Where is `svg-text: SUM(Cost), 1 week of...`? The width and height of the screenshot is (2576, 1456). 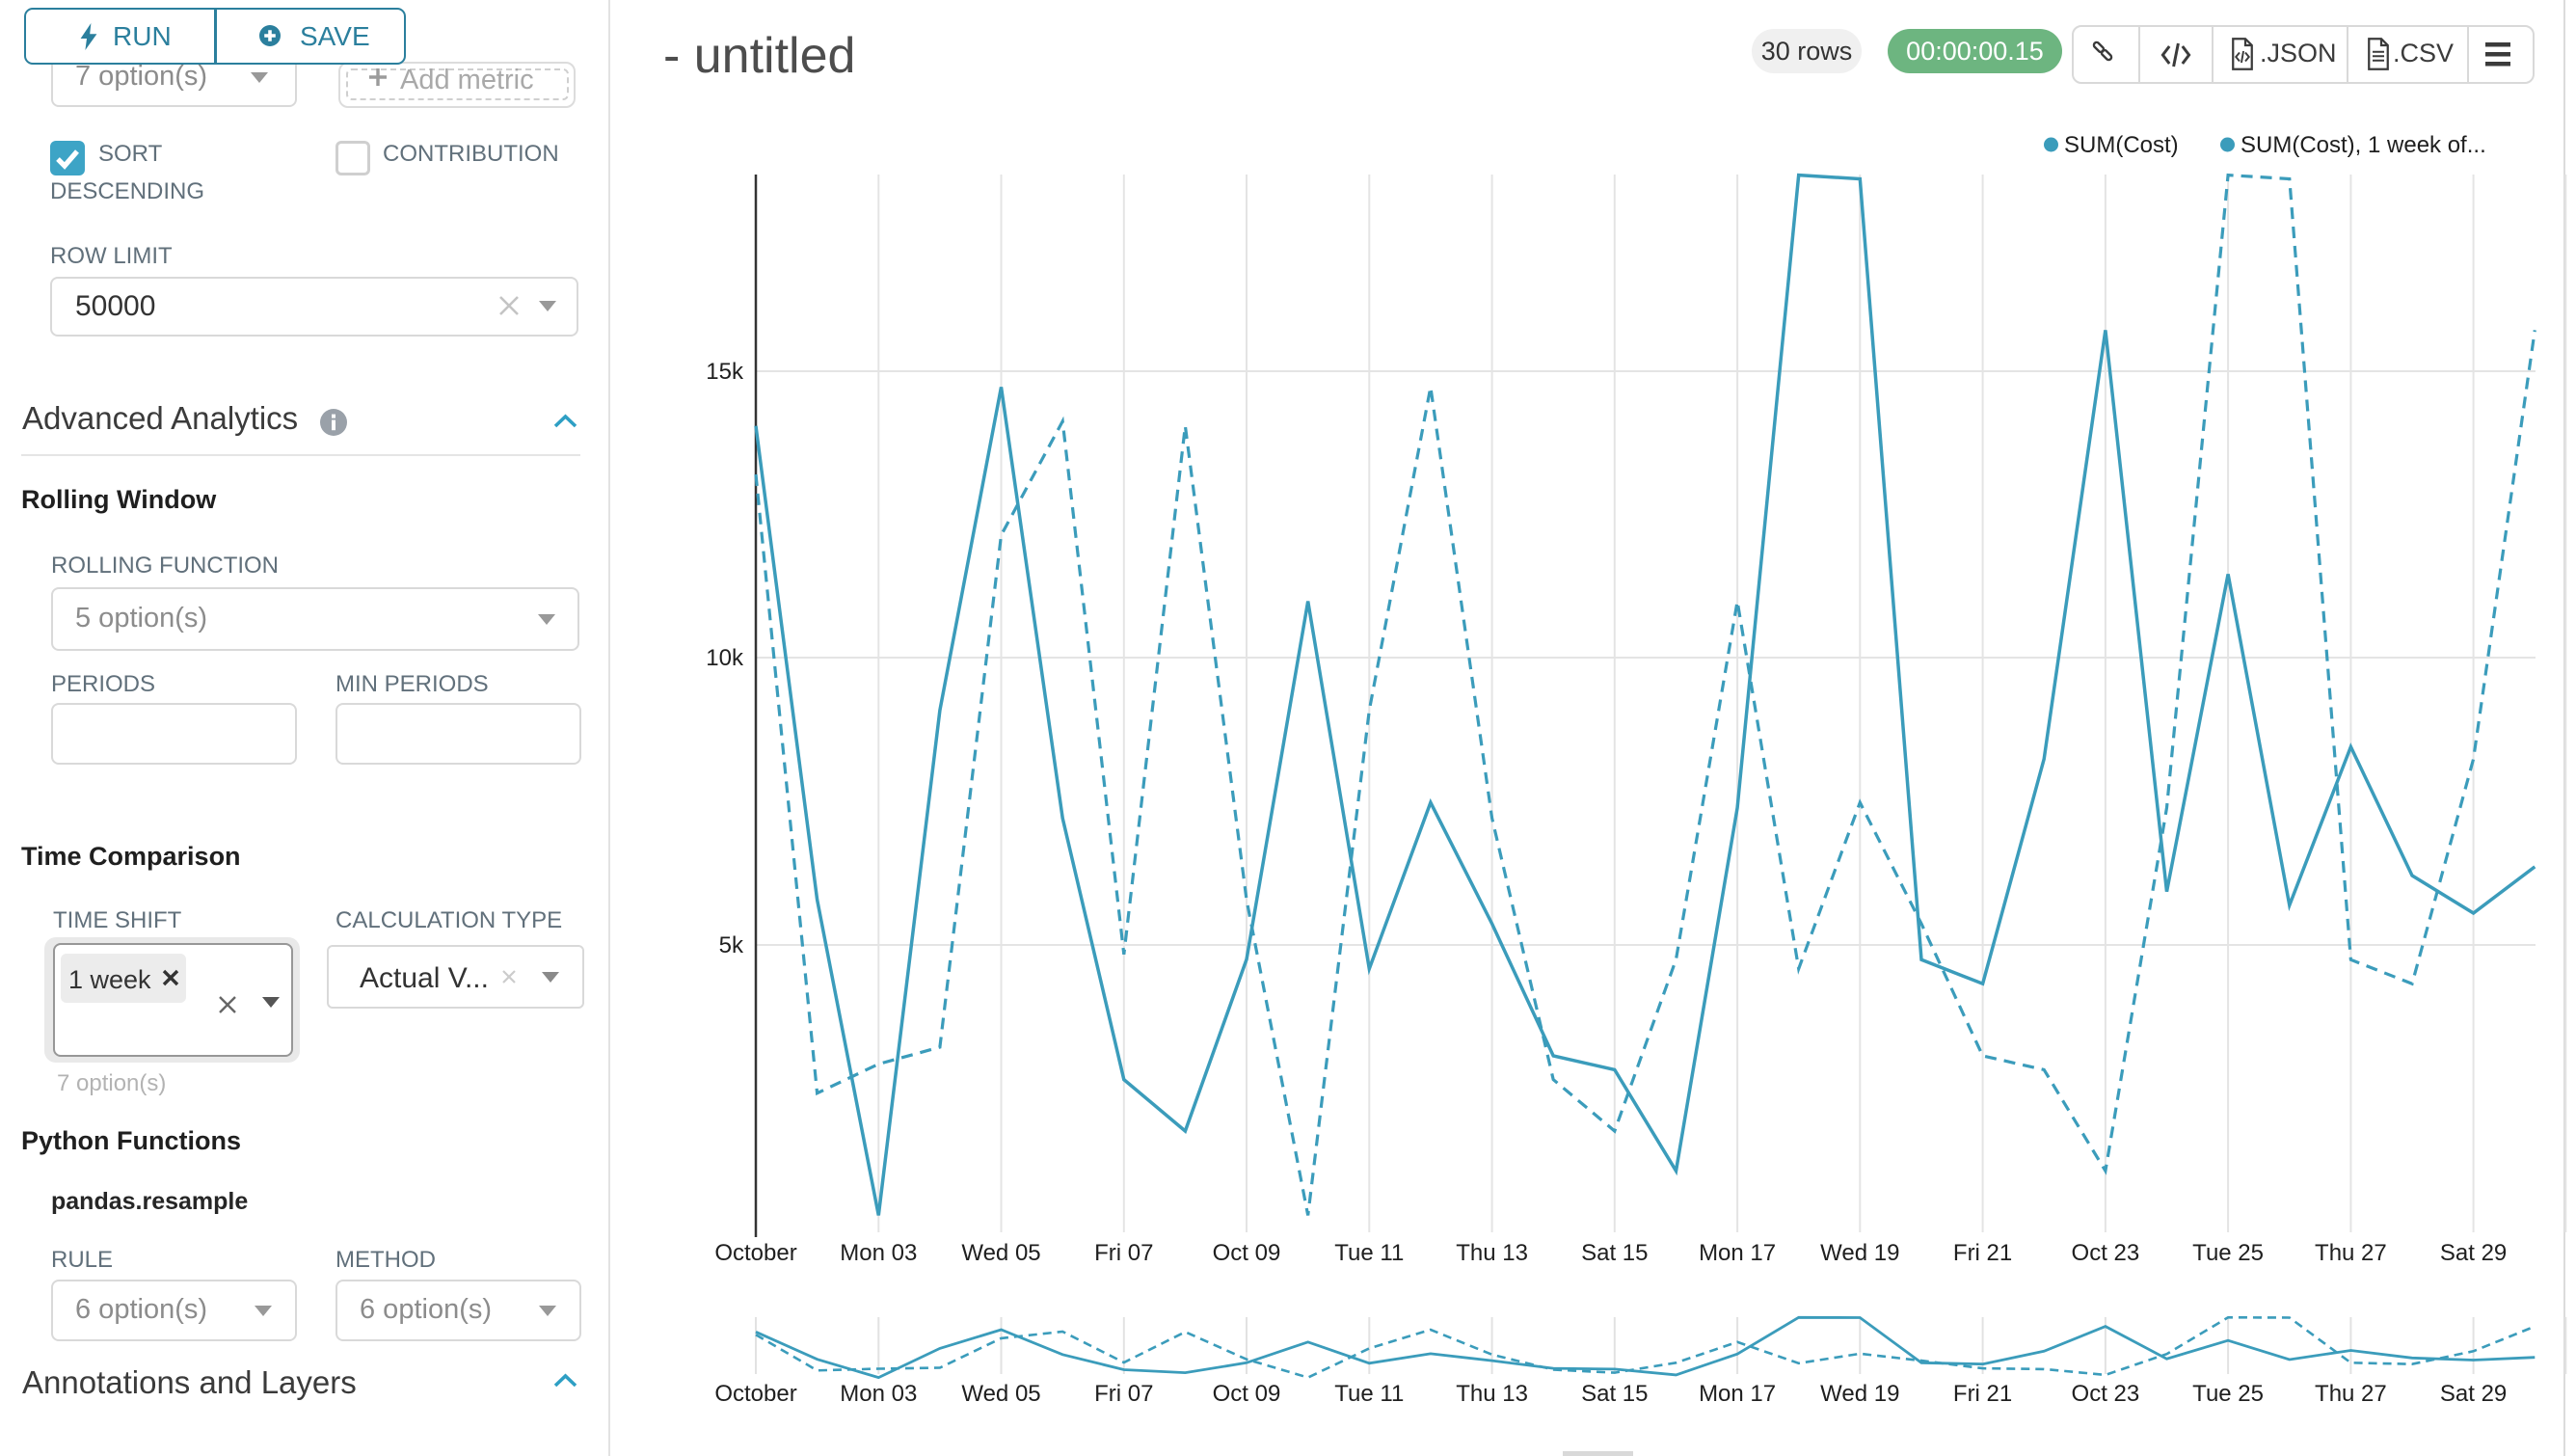 svg-text: SUM(Cost), 1 week of... is located at coordinates (2364, 145).